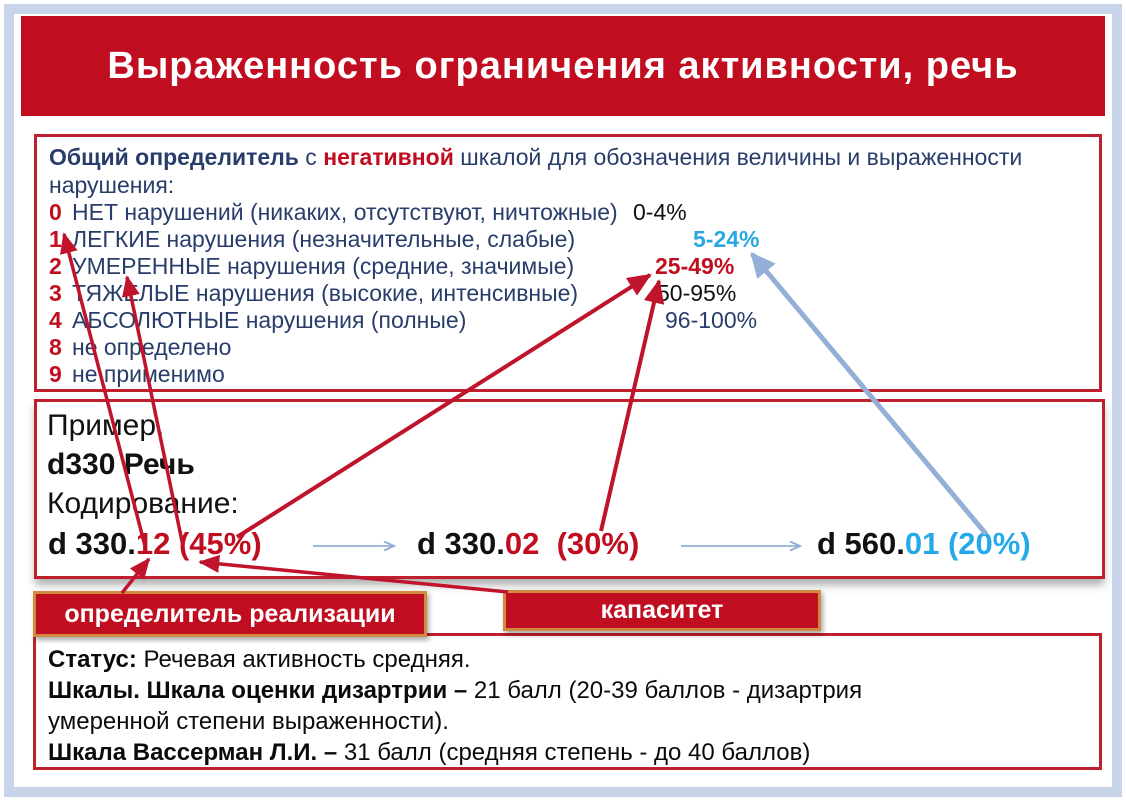 The height and width of the screenshot is (801, 1126). Describe the element at coordinates (311, 157) in the screenshot. I see `intro-part-2: с` at that location.